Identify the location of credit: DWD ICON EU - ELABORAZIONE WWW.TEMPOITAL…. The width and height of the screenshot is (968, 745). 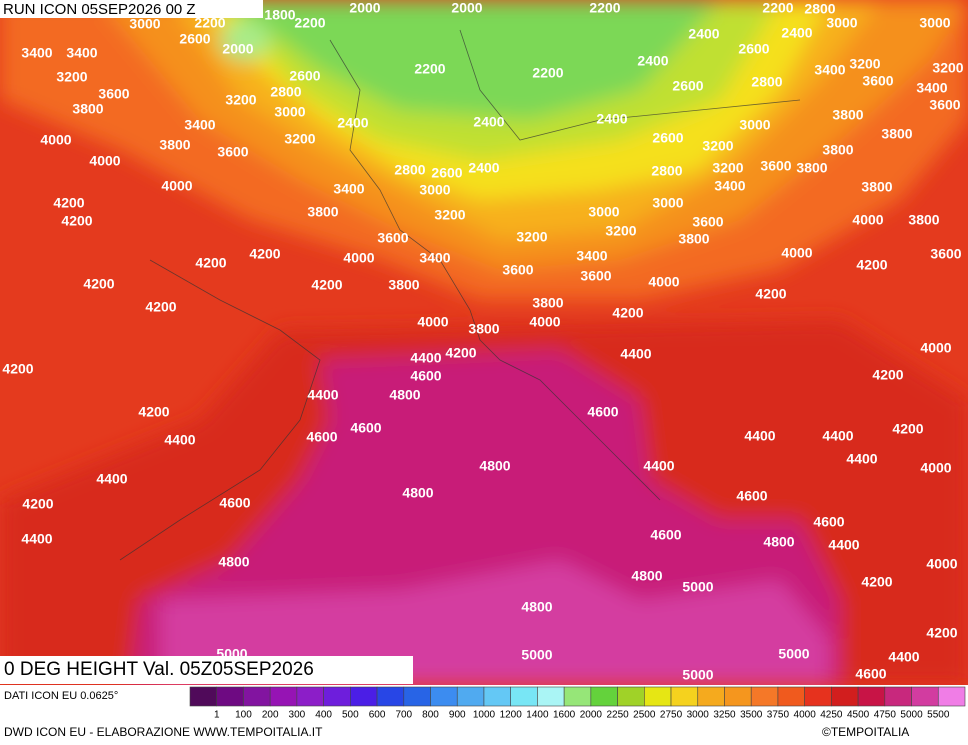
(163, 732).